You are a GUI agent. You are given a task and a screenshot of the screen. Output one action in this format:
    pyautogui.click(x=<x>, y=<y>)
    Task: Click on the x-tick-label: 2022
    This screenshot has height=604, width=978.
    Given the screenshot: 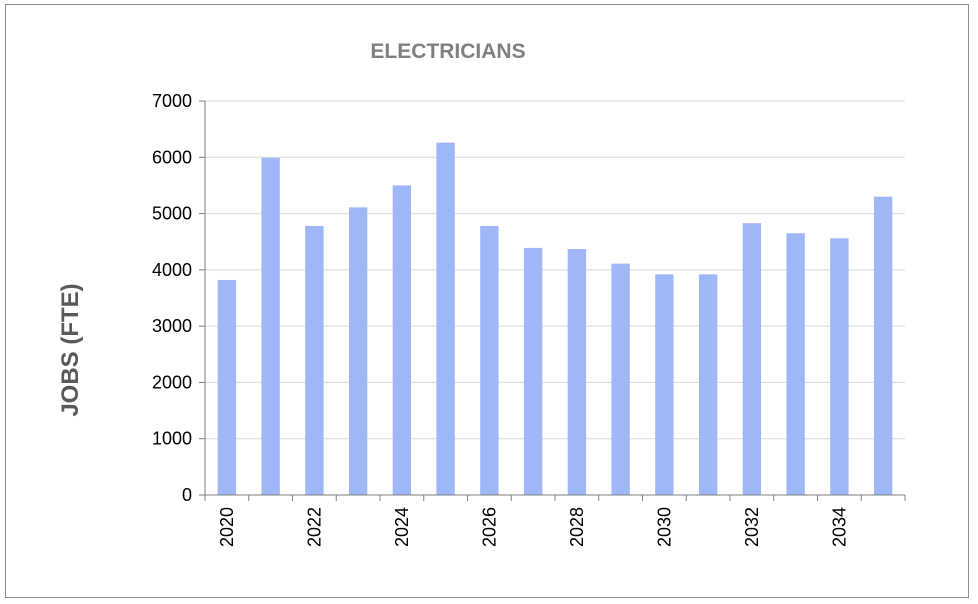 What is the action you would take?
    pyautogui.click(x=314, y=527)
    